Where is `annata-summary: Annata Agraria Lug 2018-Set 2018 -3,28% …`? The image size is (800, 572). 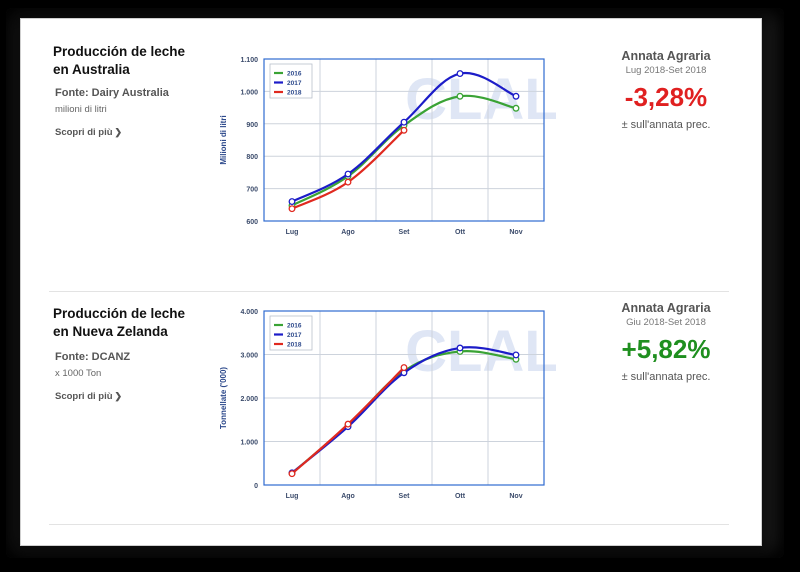 annata-summary: Annata Agraria Lug 2018-Set 2018 -3,28% … is located at coordinates (666, 90).